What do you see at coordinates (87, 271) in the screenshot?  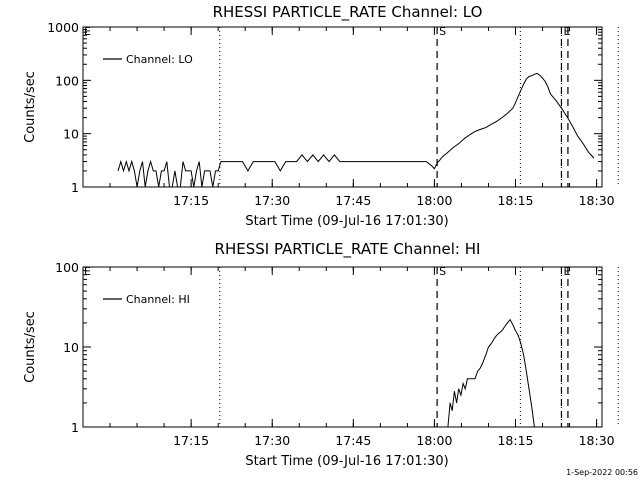 I see `hi-marker-e-left: E` at bounding box center [87, 271].